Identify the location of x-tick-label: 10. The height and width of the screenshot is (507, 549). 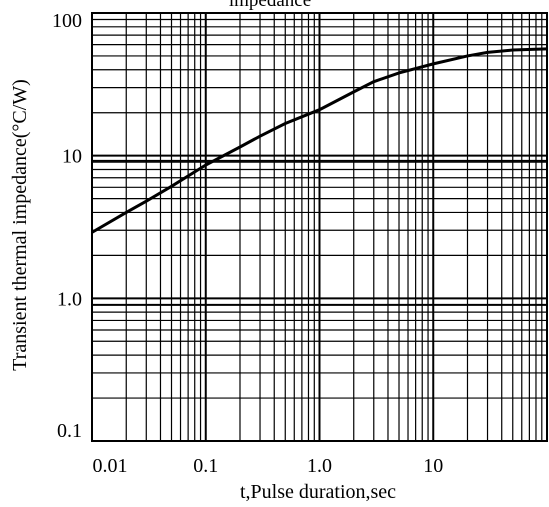
(433, 466).